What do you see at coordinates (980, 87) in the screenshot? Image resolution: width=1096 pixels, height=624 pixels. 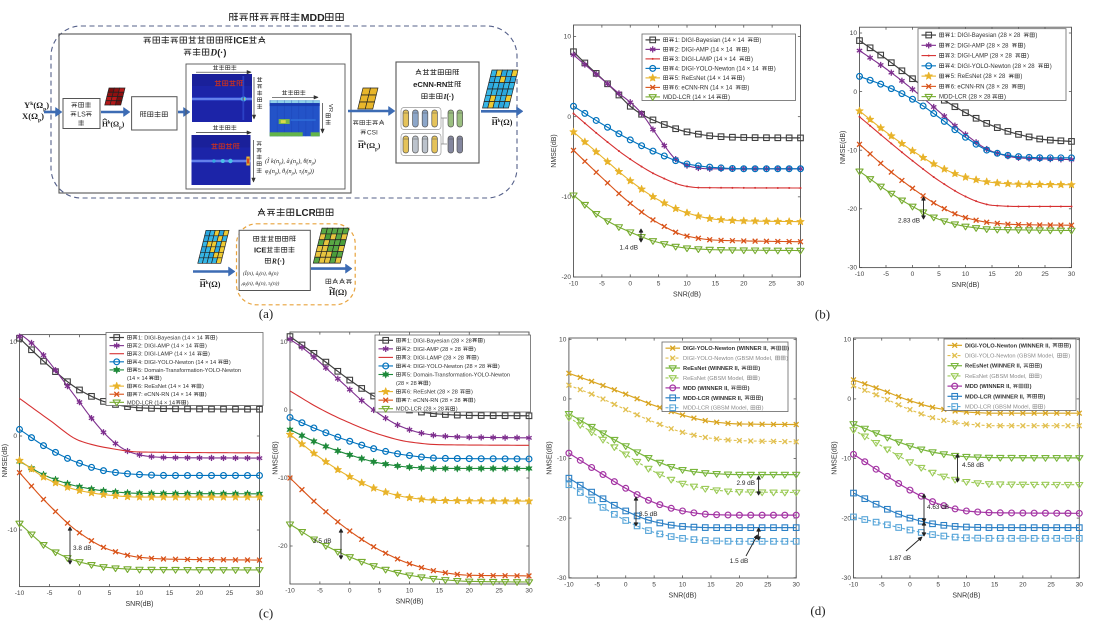 I see `svg-text: 6: eCNN-RN (28 × 28` at bounding box center [980, 87].